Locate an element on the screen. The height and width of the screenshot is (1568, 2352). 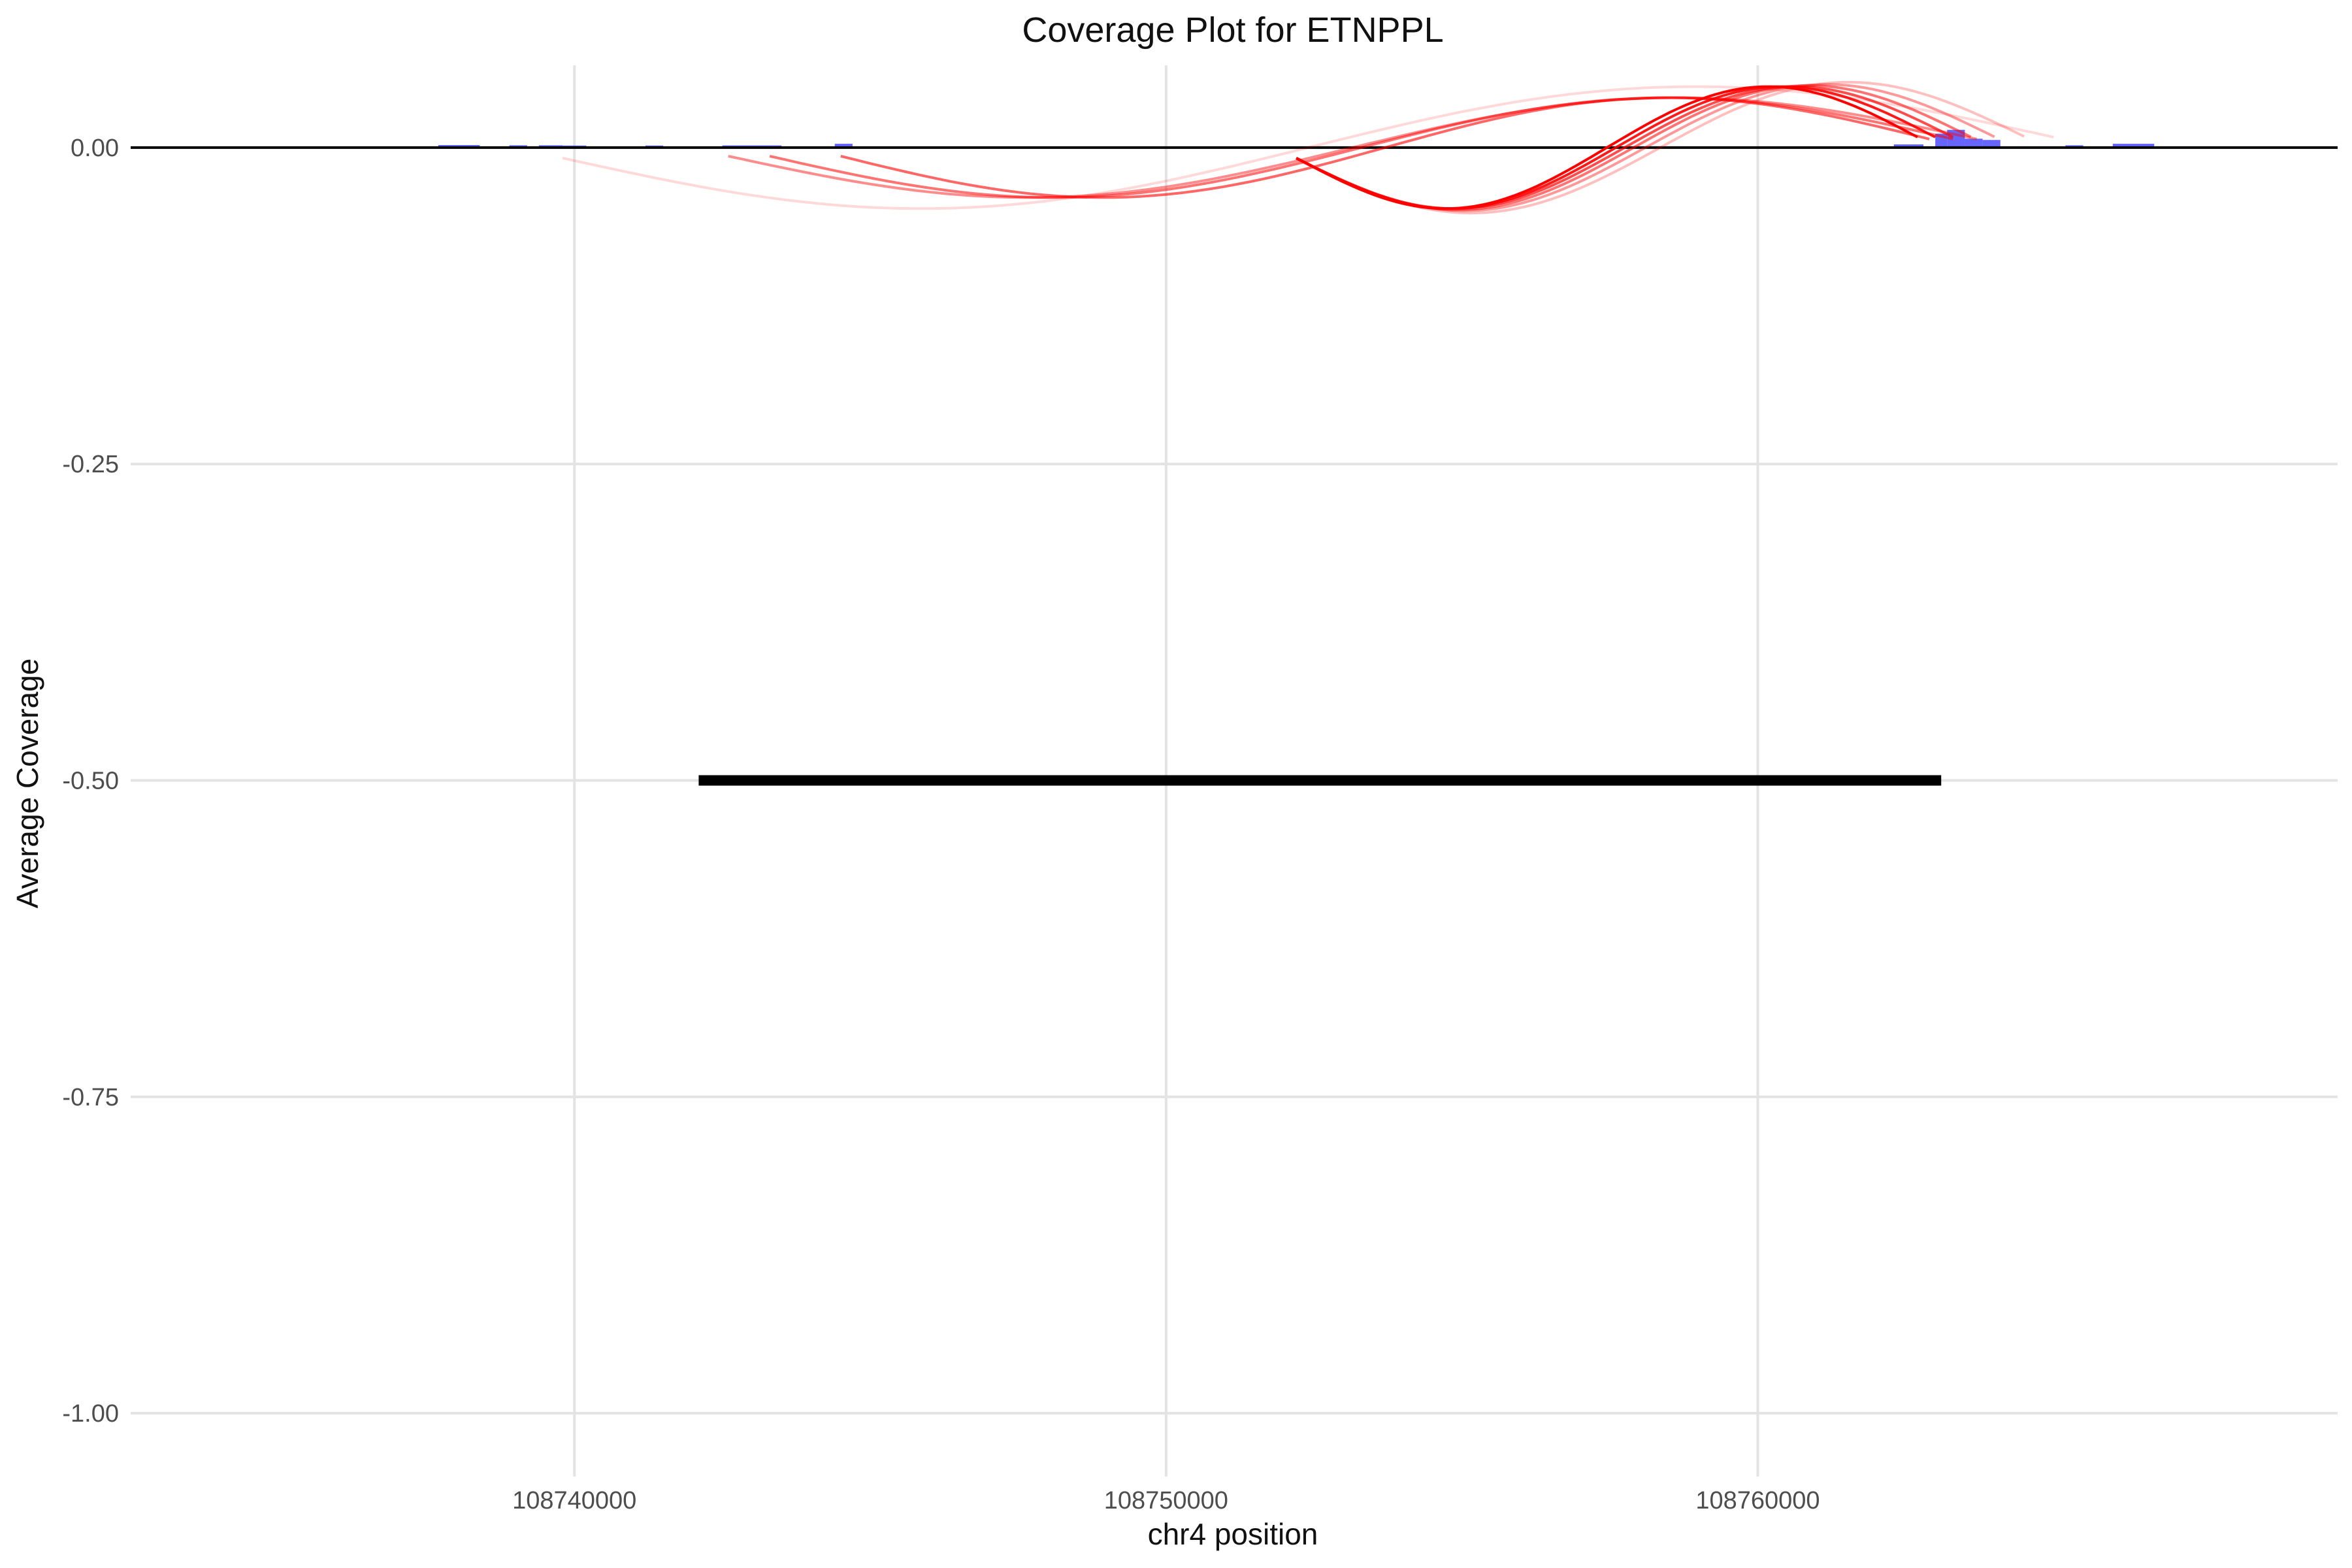
y-axis-title: Average Coverage is located at coordinates (27, 784).